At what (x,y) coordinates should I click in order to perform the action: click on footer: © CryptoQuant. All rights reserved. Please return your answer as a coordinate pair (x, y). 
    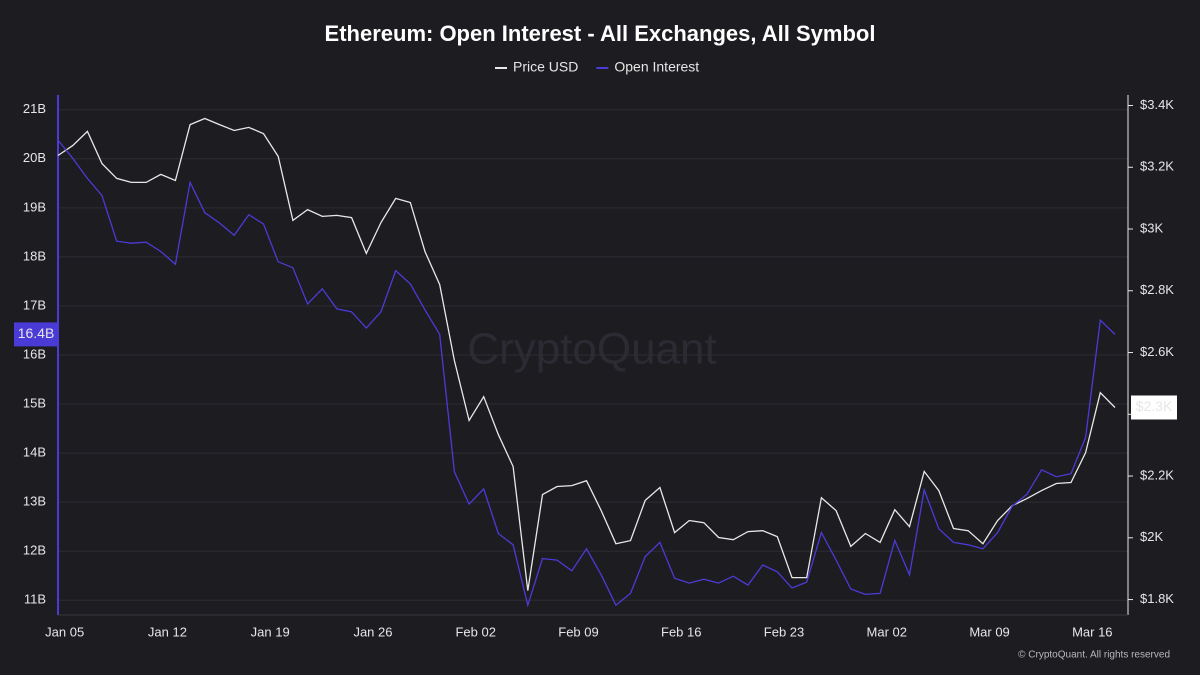
    Looking at the image, I should click on (1094, 655).